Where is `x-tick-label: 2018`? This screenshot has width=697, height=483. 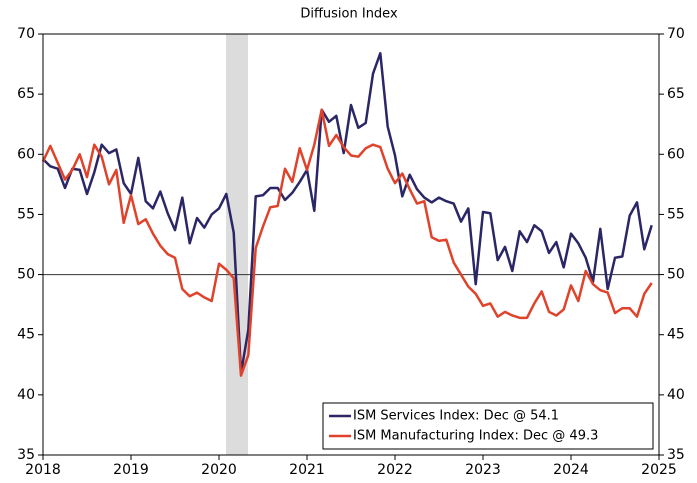
x-tick-label: 2018 is located at coordinates (43, 470).